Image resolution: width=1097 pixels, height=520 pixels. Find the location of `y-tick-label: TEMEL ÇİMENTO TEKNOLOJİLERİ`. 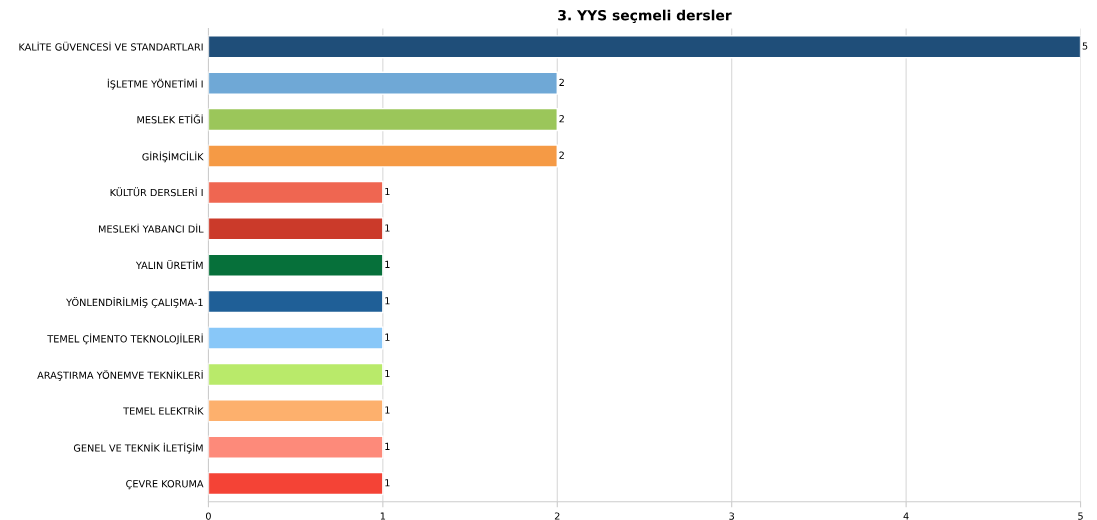

y-tick-label: TEMEL ÇİMENTO TEKNOLOJİLERİ is located at coordinates (125, 339).